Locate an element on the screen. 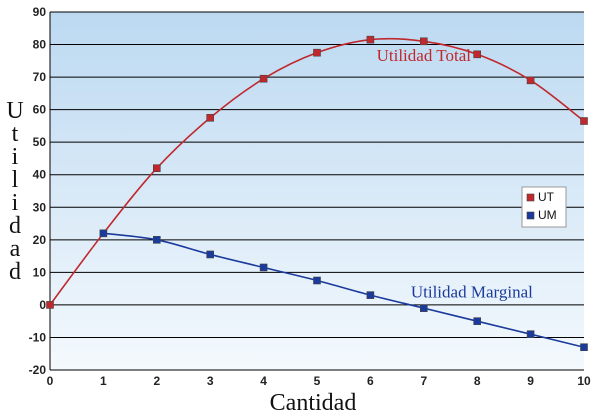 The width and height of the screenshot is (592, 414). x-tick-label: 4 is located at coordinates (263, 381).